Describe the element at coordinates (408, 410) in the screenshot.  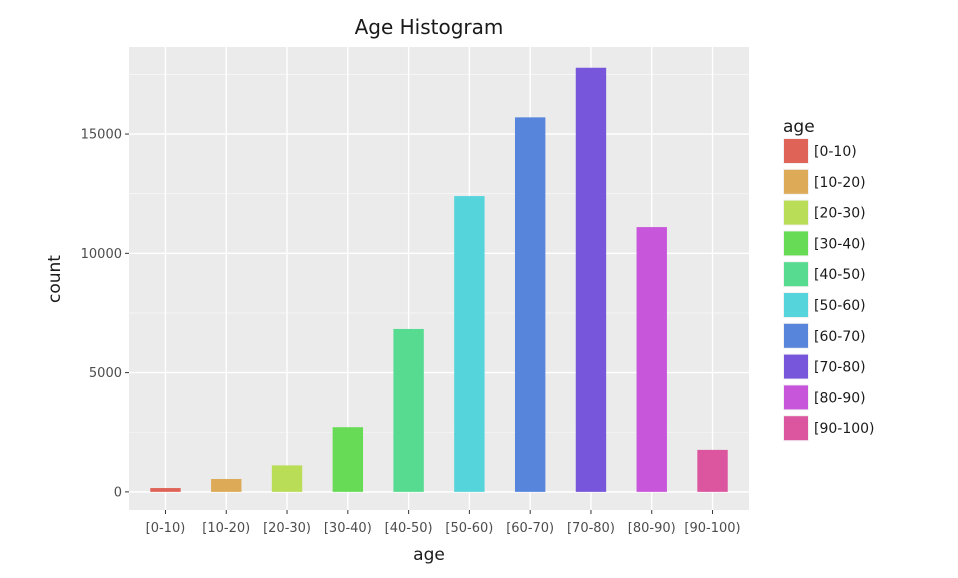
I see `bar-[40-50)` at that location.